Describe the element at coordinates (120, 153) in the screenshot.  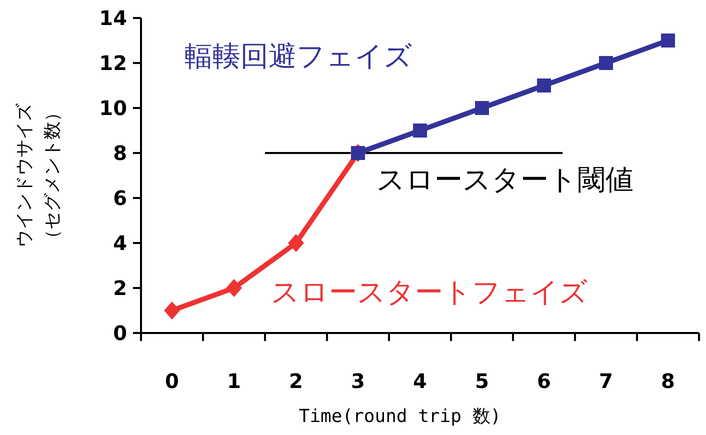
I see `y-tick-label: 8` at that location.